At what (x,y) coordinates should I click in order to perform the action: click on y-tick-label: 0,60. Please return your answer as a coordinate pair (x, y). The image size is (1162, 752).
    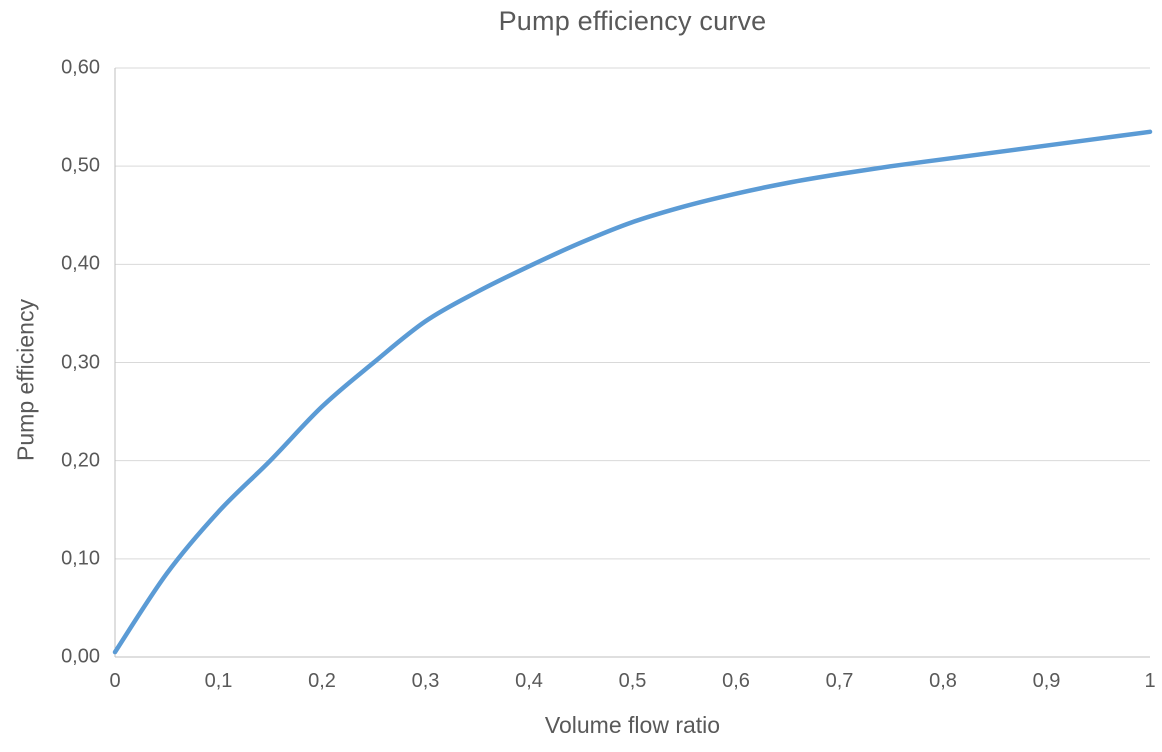
    Looking at the image, I should click on (80, 67).